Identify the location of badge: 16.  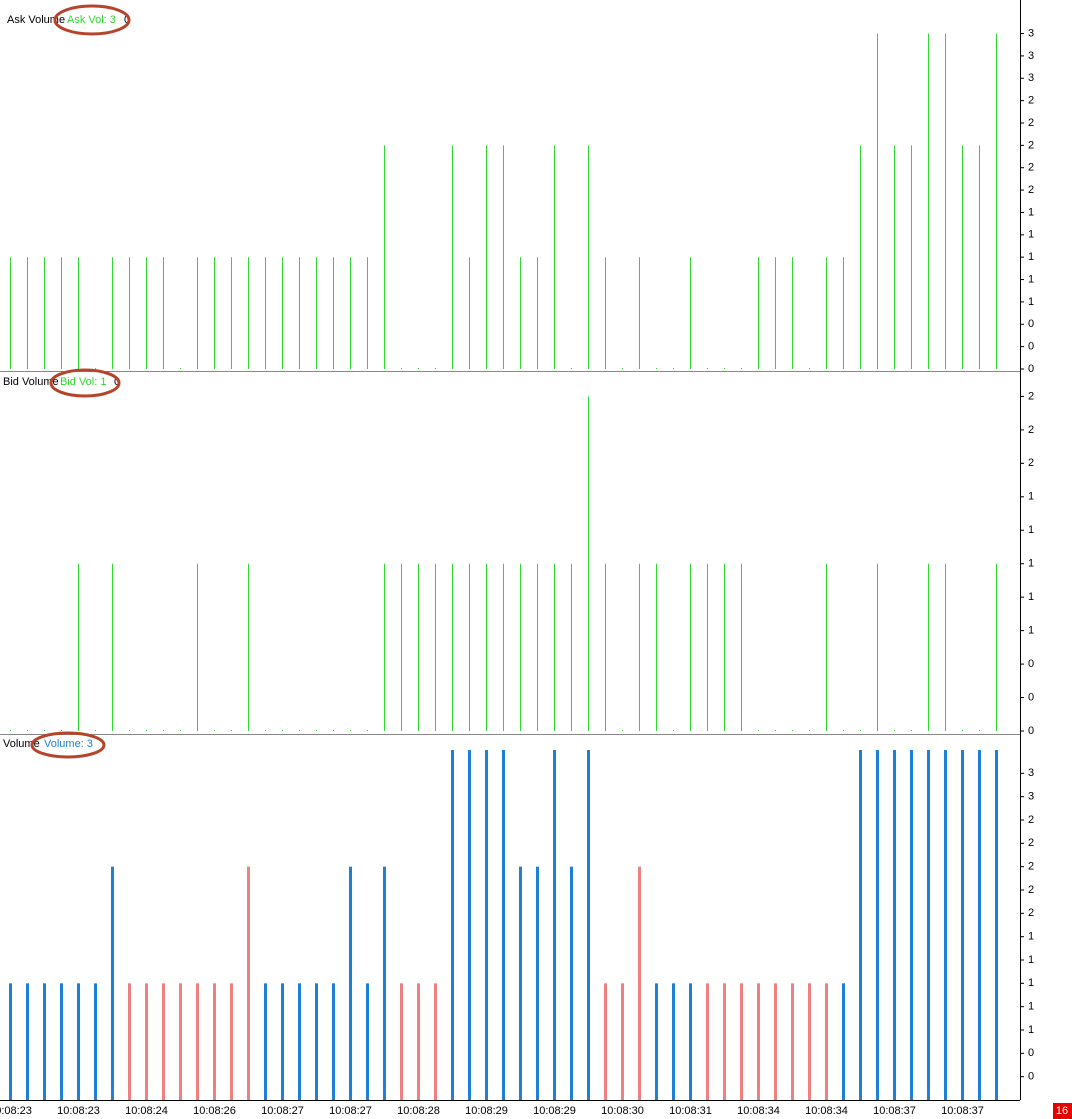
(1062, 1111).